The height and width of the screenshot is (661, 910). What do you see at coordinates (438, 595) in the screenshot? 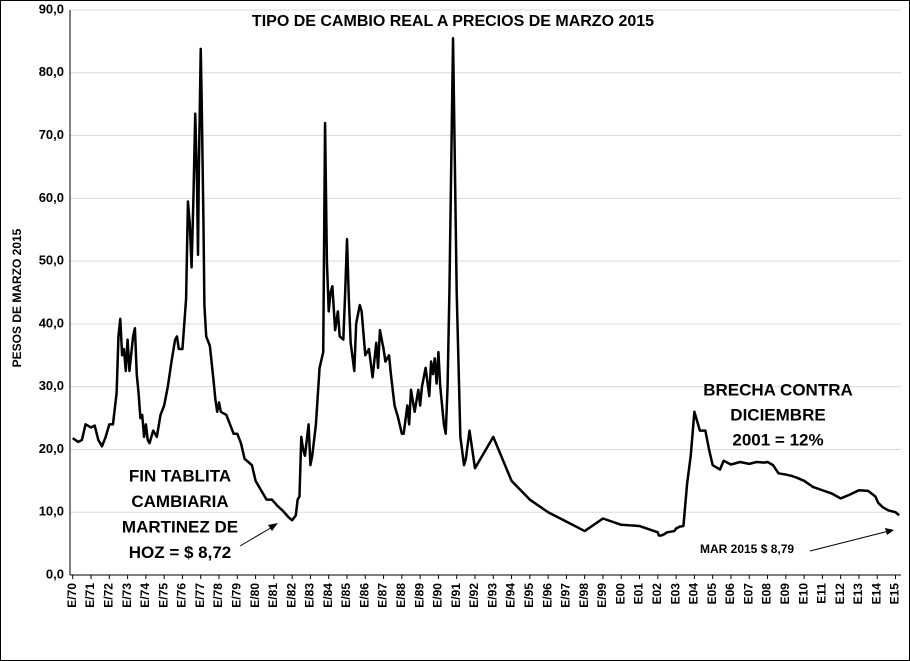
I see `x-tick-label: E/90` at bounding box center [438, 595].